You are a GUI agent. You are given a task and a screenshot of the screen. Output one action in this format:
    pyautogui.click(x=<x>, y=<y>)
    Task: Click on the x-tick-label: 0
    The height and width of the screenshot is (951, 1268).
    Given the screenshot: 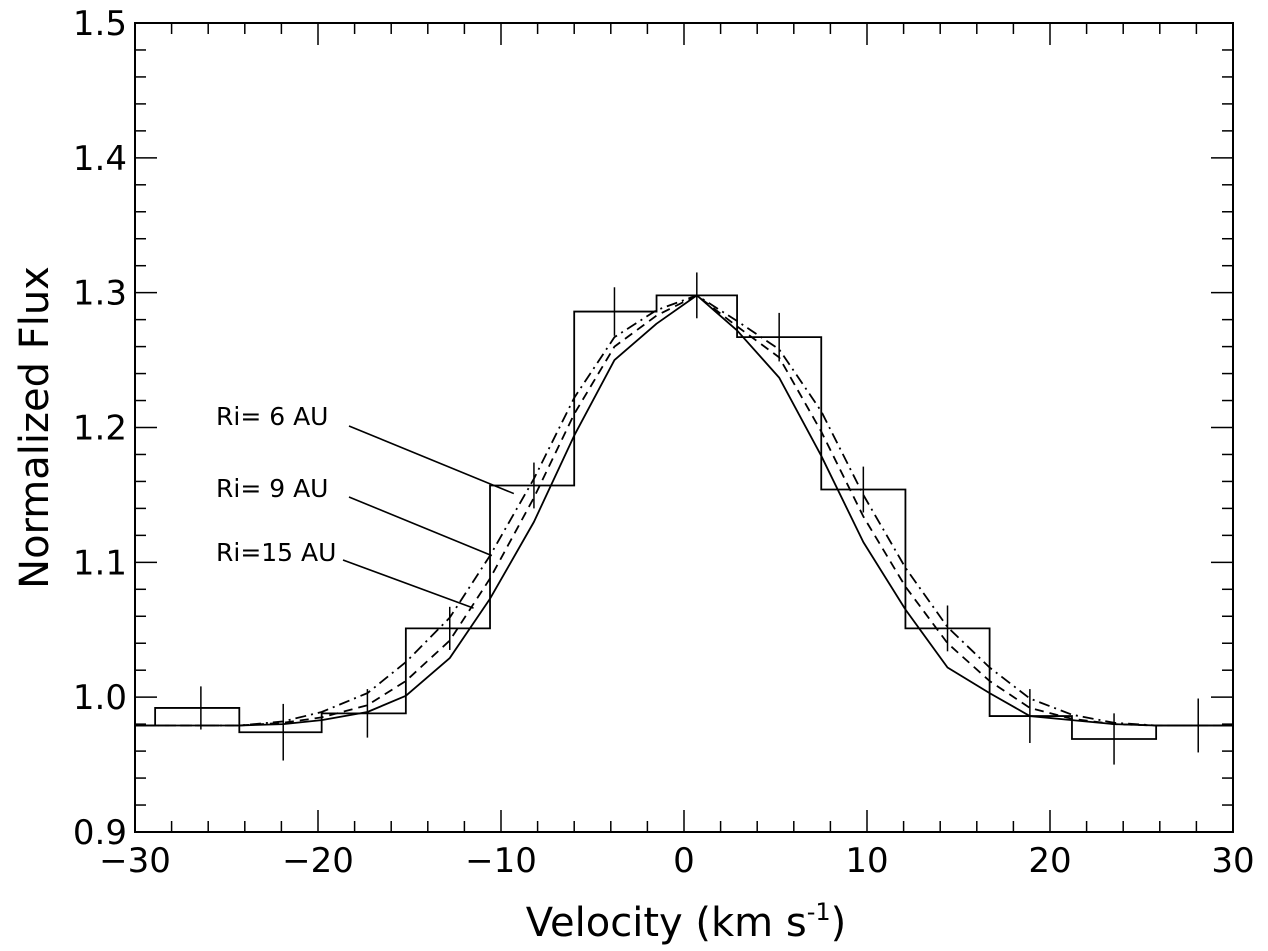 What is the action you would take?
    pyautogui.click(x=684, y=861)
    